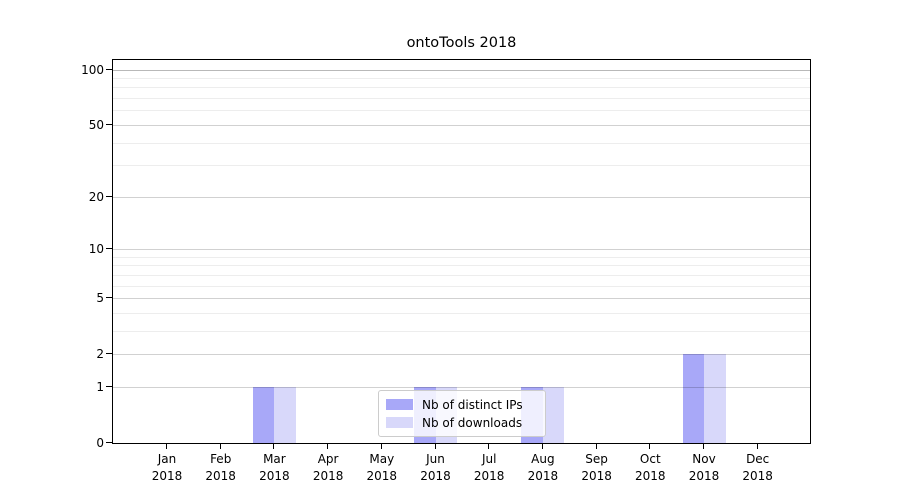  What do you see at coordinates (399, 422) in the screenshot?
I see `legend-swatch-downloads` at bounding box center [399, 422].